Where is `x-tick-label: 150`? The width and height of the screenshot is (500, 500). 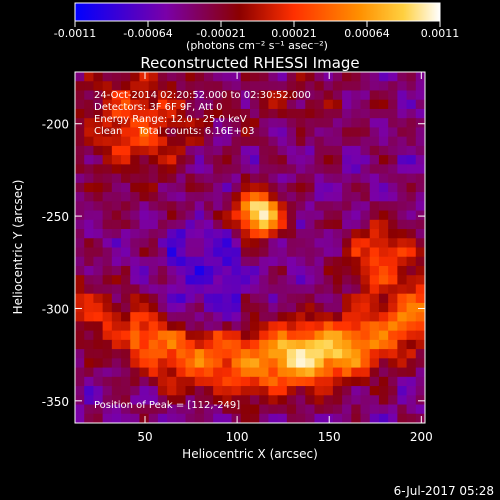 x-tick-label: 150 is located at coordinates (329, 437).